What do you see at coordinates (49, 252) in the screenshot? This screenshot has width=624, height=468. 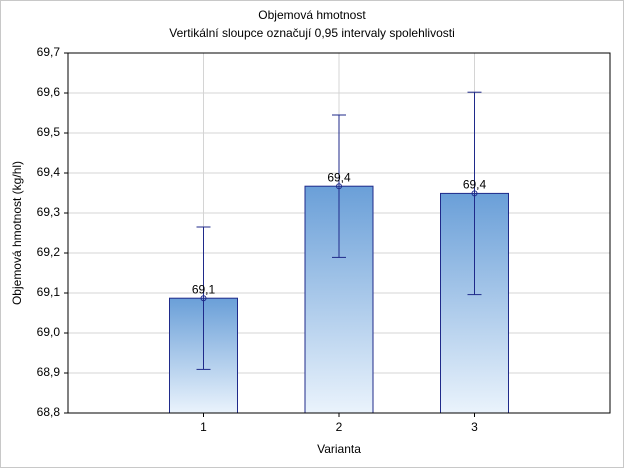 I see `y-tick-label: 69,2` at bounding box center [49, 252].